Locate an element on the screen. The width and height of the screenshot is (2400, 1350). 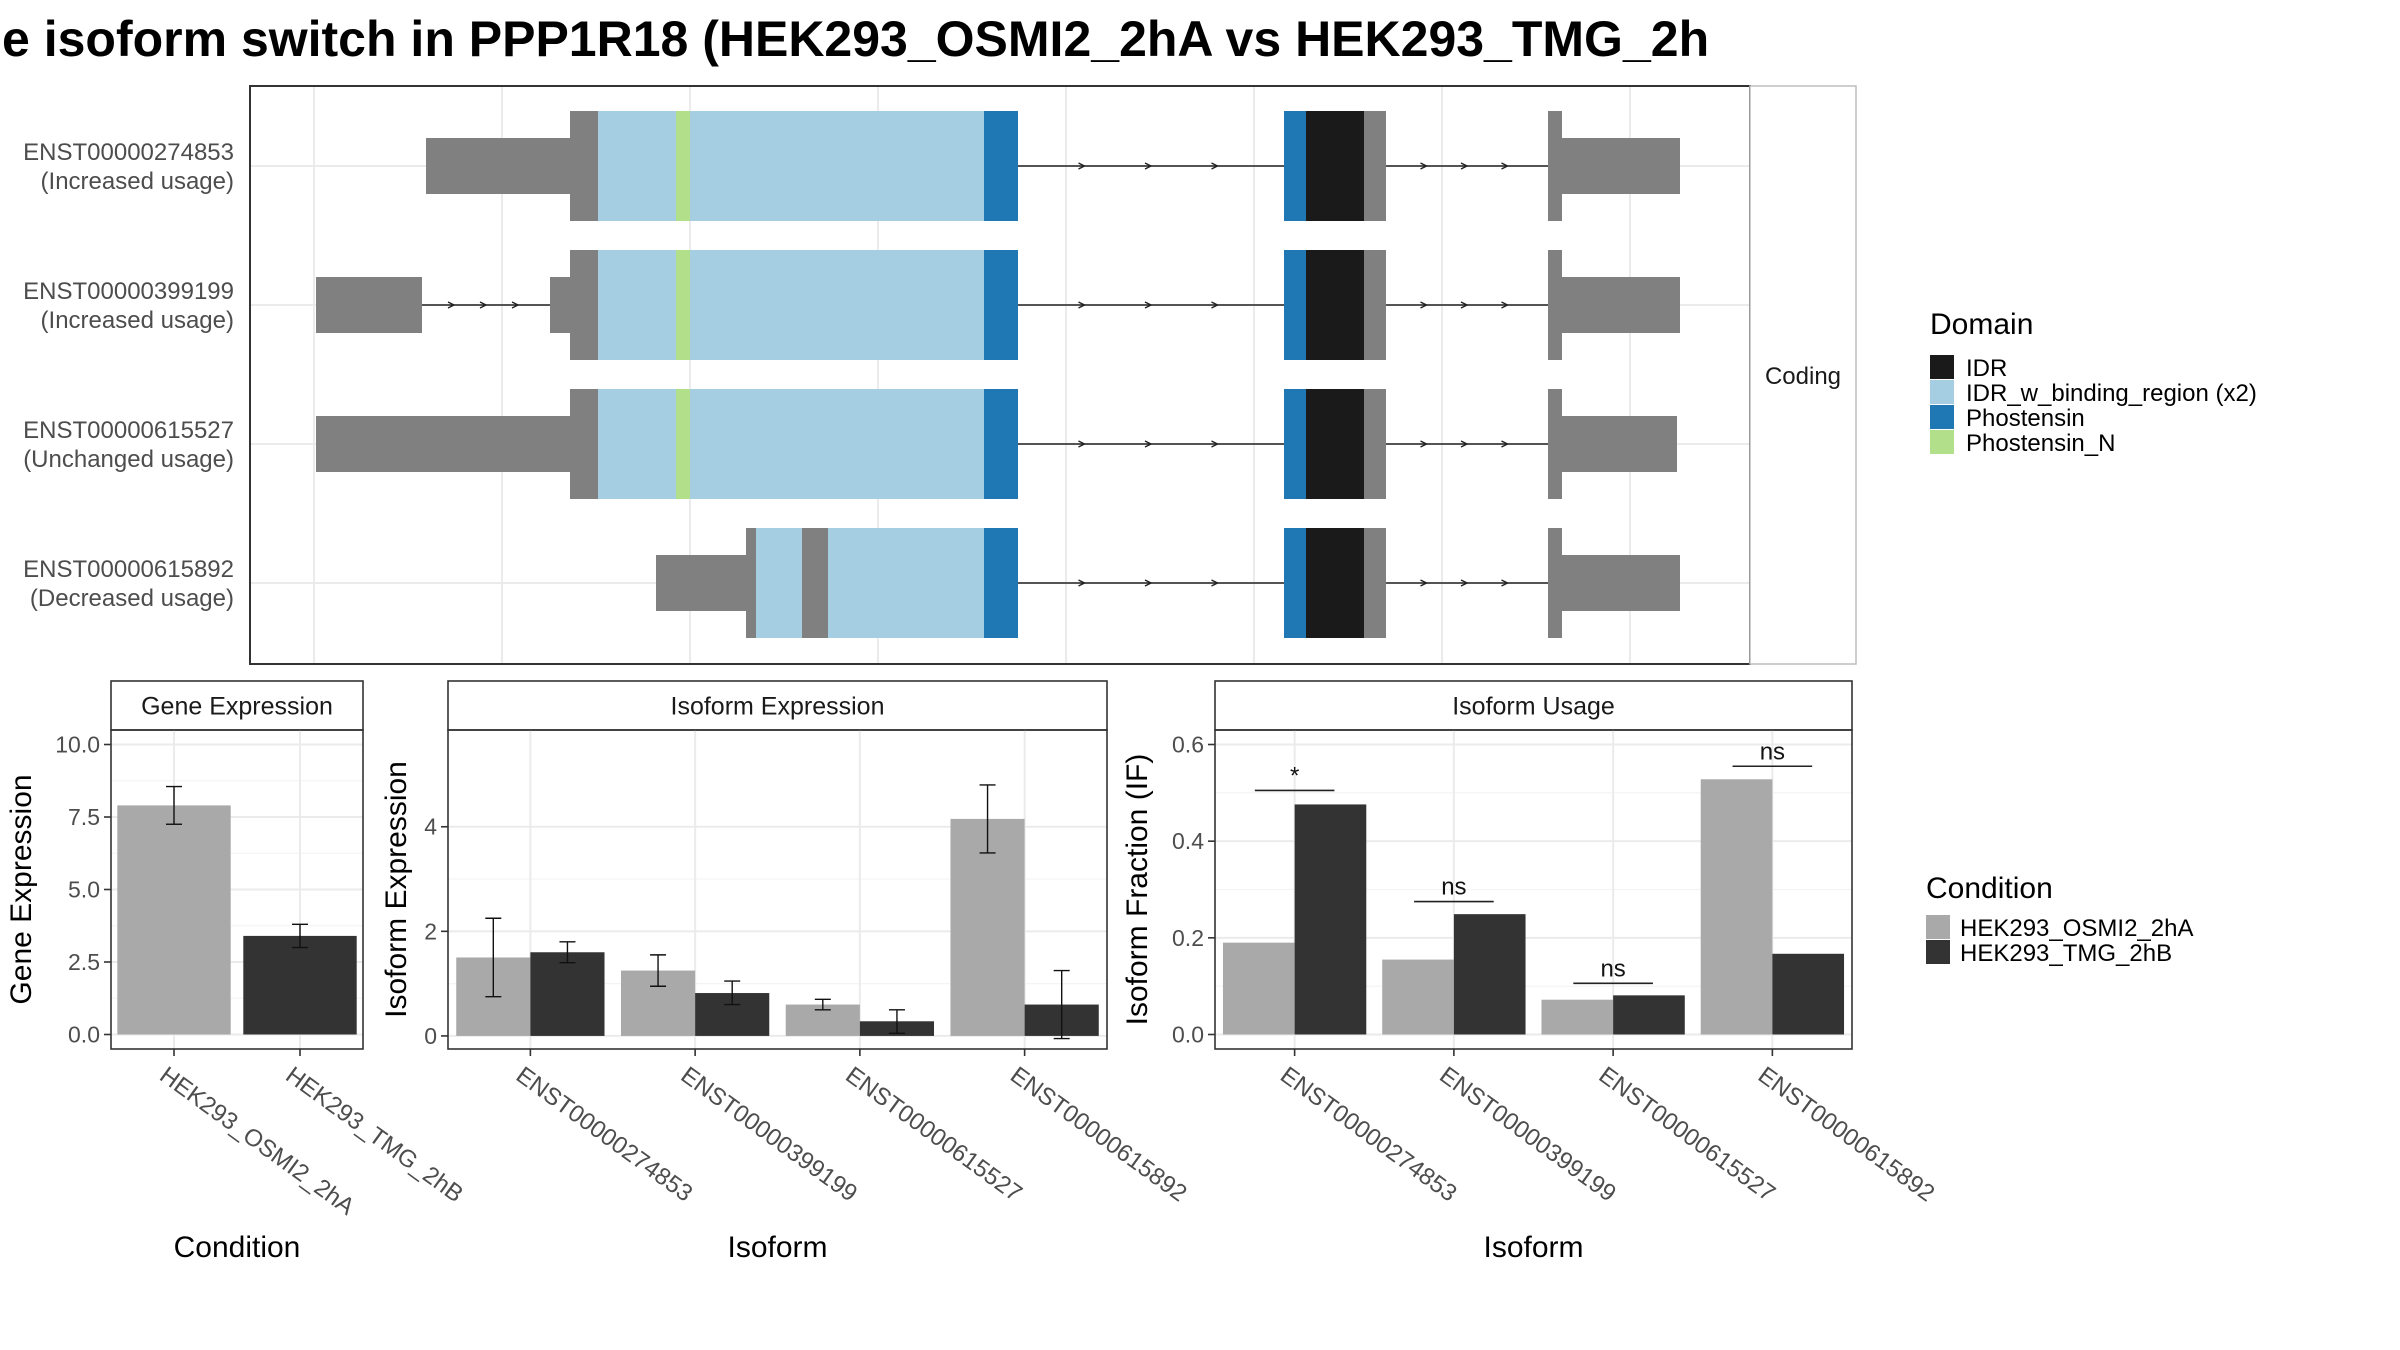
domain-legend-label: IDR_w_binding_region (x2) is located at coordinates (2111, 393).